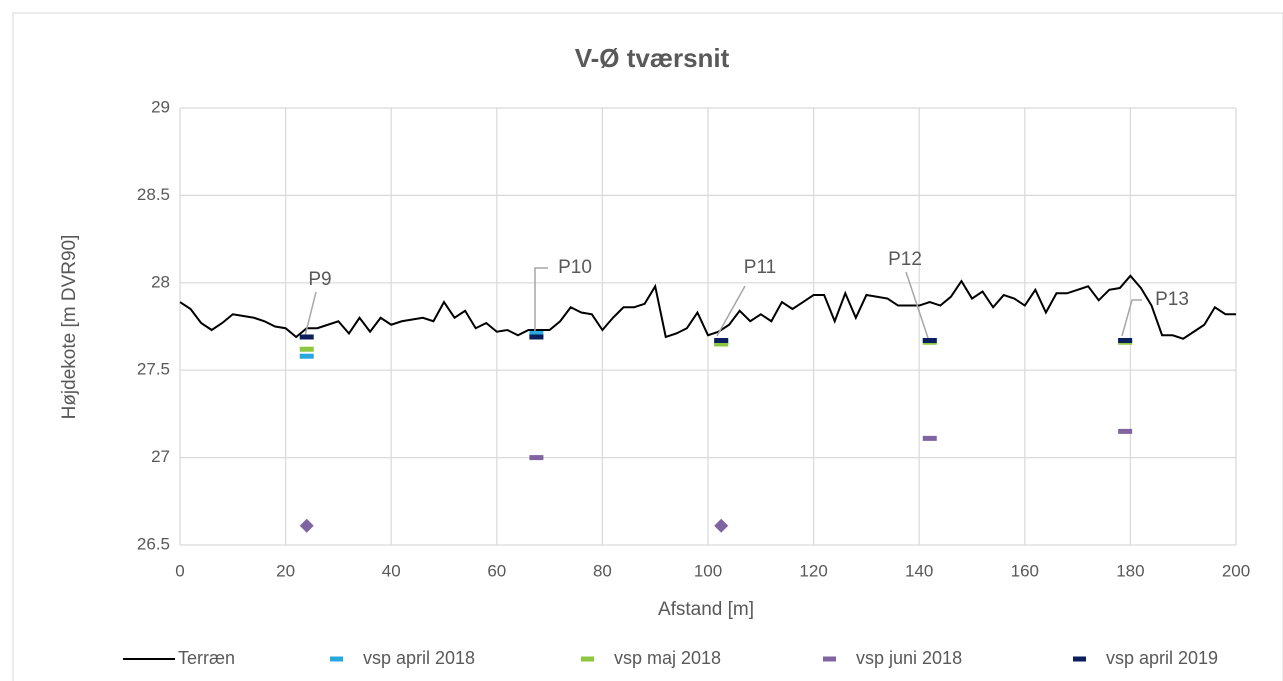  I want to click on terrain-line, so click(707, 307).